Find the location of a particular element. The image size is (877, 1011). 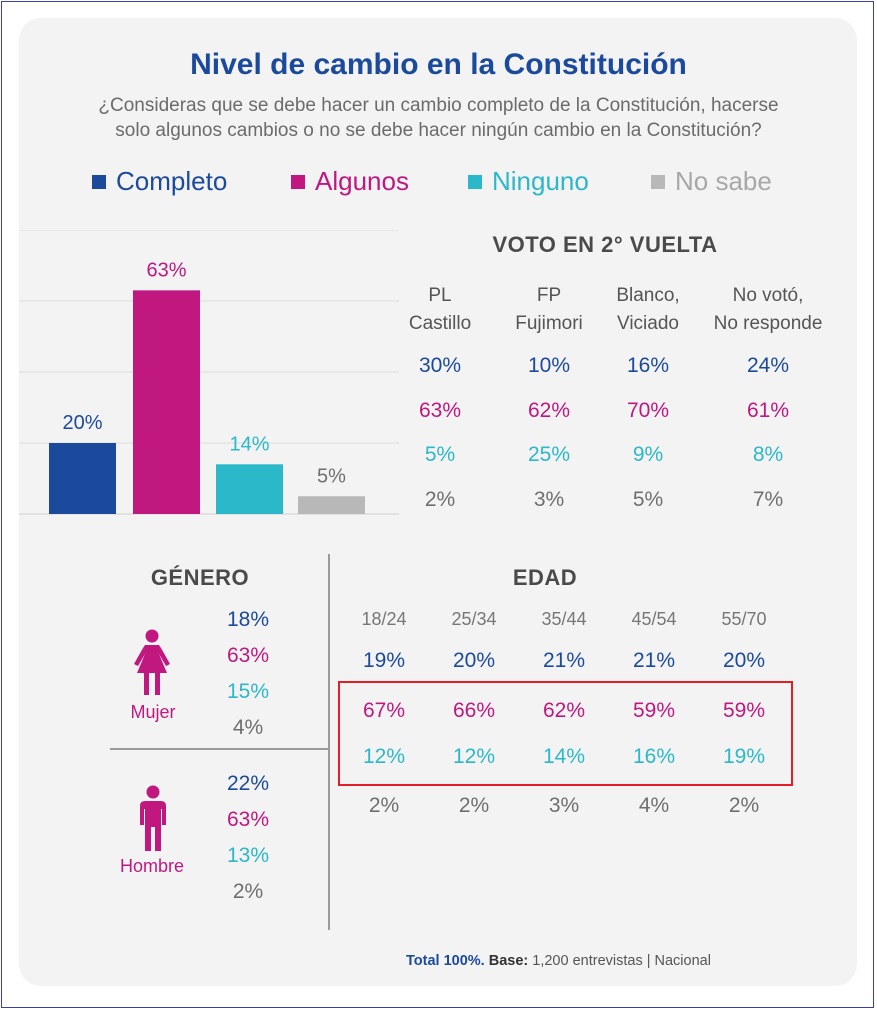

age-title: EDAD is located at coordinates (545, 577).